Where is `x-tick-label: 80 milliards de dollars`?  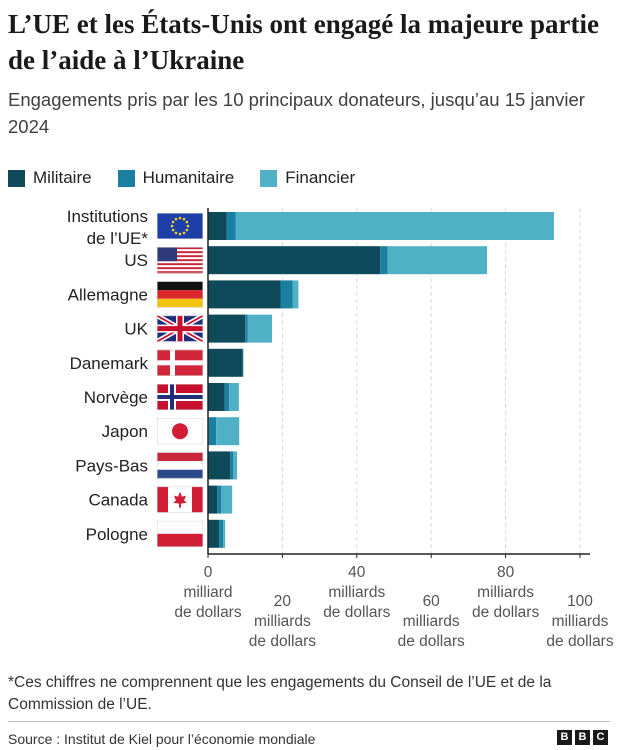
x-tick-label: 80 milliards de dollars is located at coordinates (505, 592).